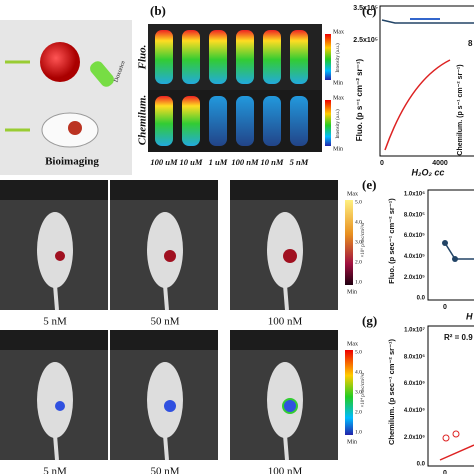  Describe the element at coordinates (460, 109) in the screenshot. I see `y2-axis-label: Chemilum. (p s⁻¹ cm⁻² sr⁻¹)` at that location.